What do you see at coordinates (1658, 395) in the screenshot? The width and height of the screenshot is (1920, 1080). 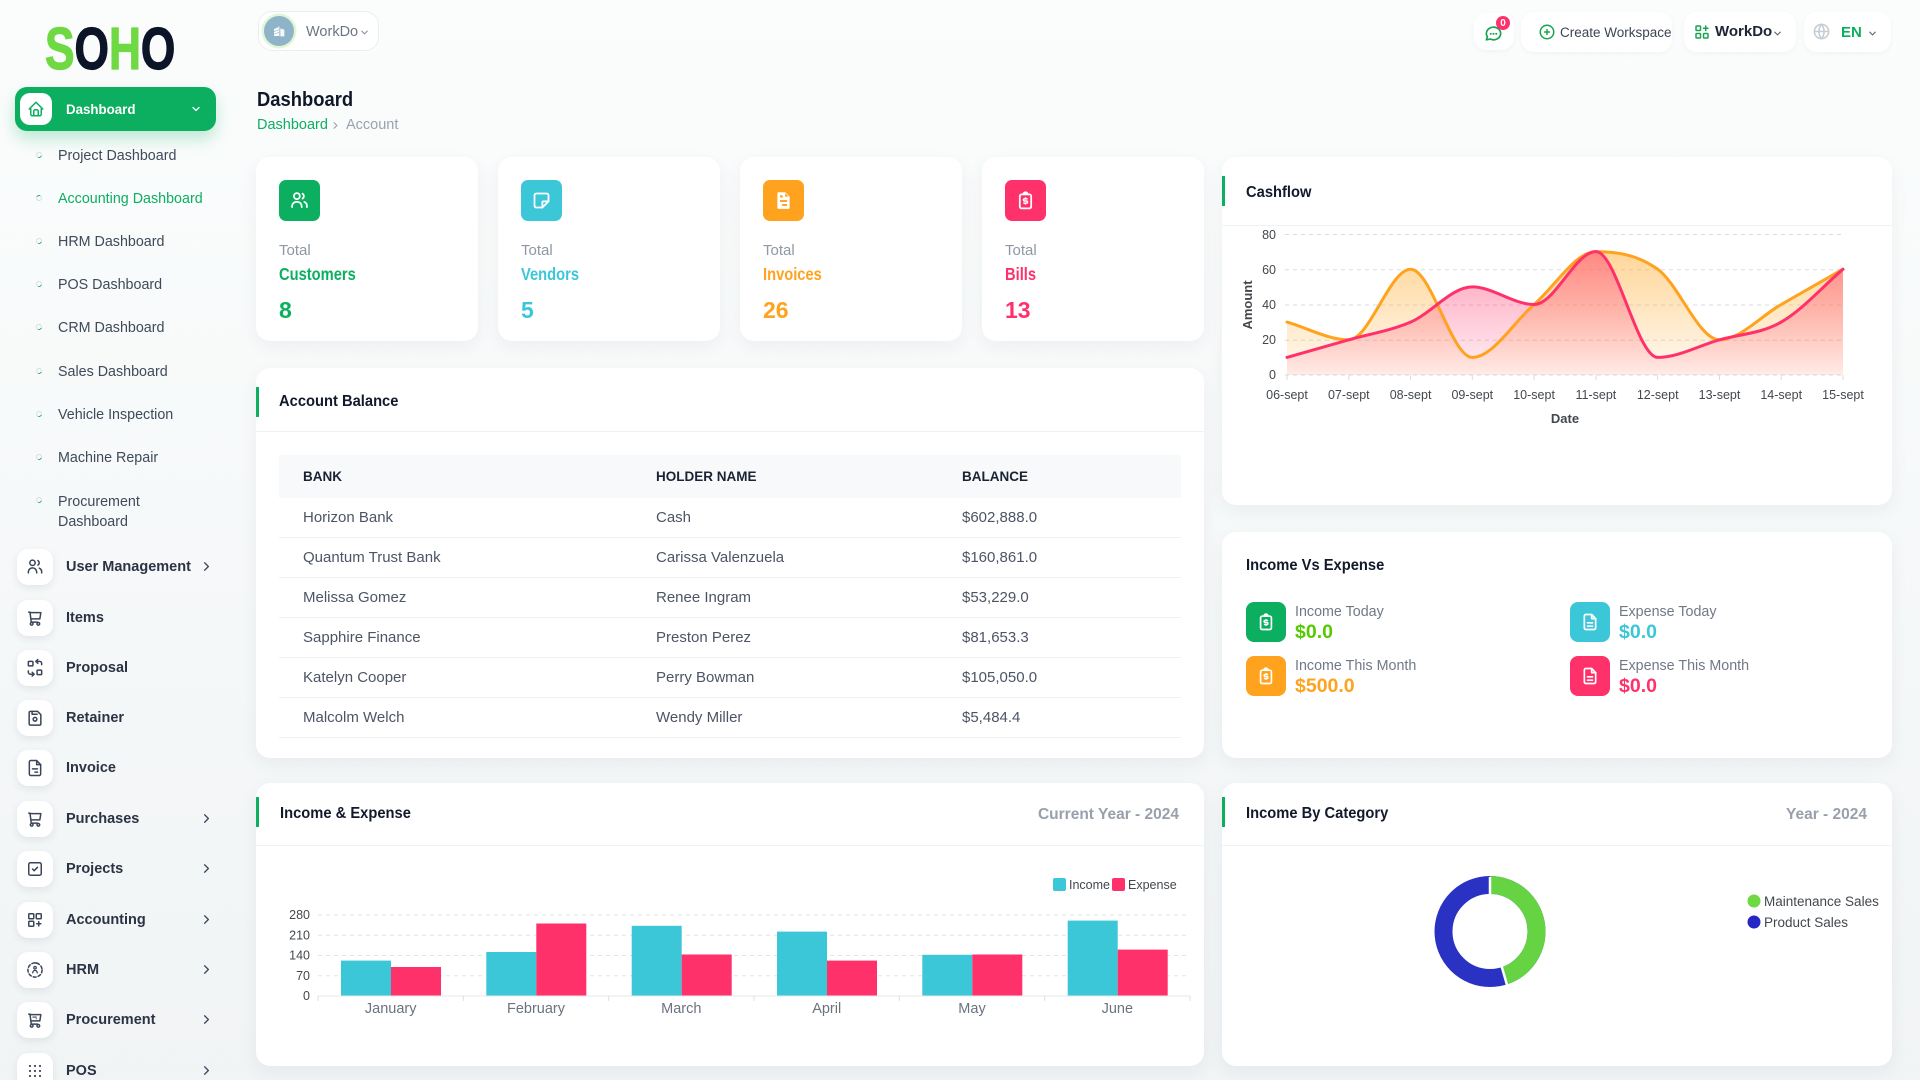 I see `svg-text: 12-sept` at bounding box center [1658, 395].